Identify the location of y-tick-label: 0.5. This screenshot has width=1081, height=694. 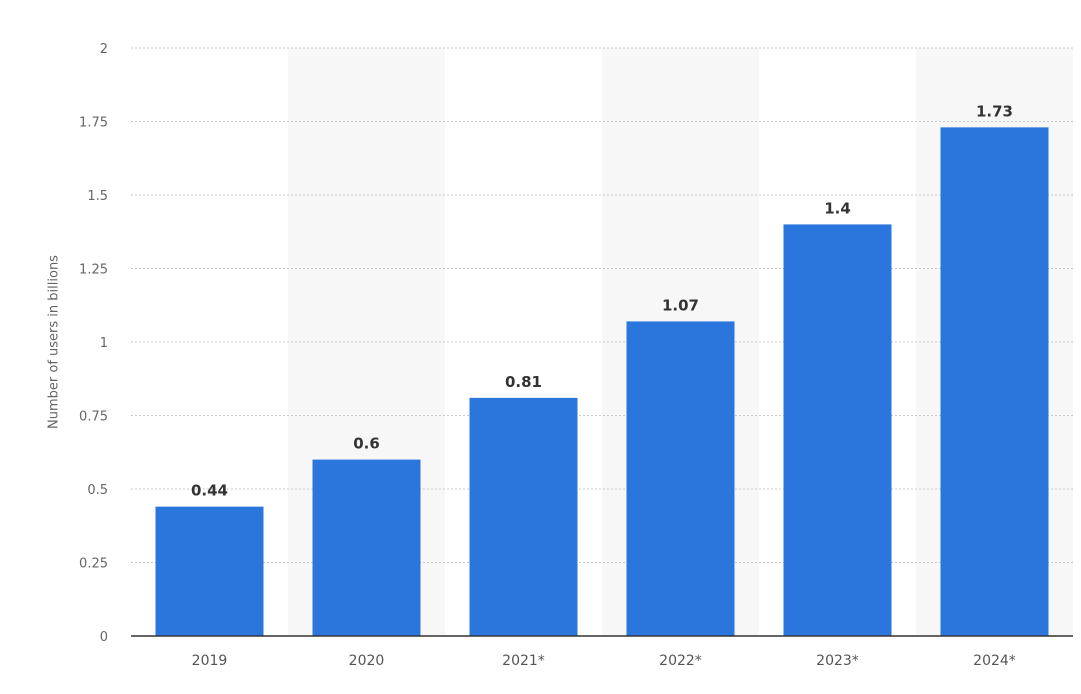
(97, 490).